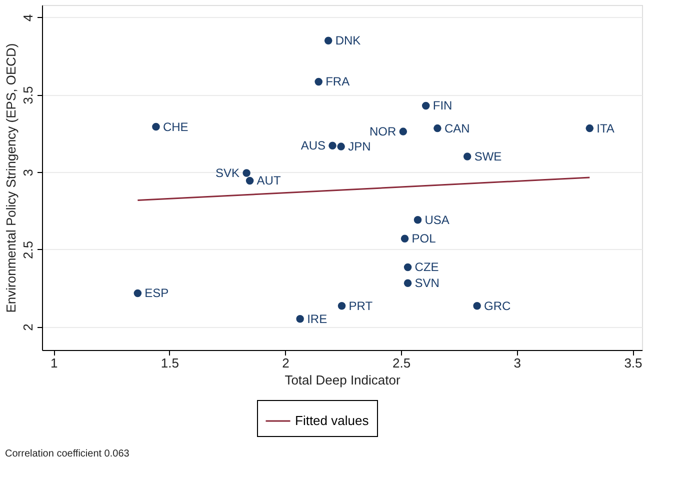  What do you see at coordinates (28, 327) in the screenshot?
I see `y-tick-label: 2` at bounding box center [28, 327].